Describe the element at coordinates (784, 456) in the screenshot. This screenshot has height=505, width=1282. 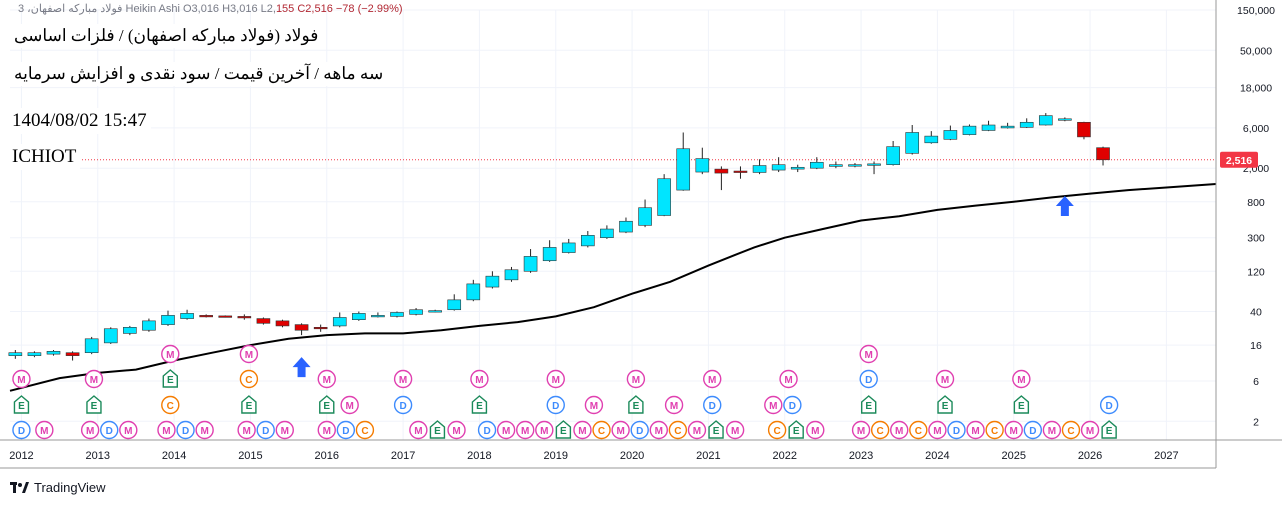
I see `year-tick-label: 2022` at that location.